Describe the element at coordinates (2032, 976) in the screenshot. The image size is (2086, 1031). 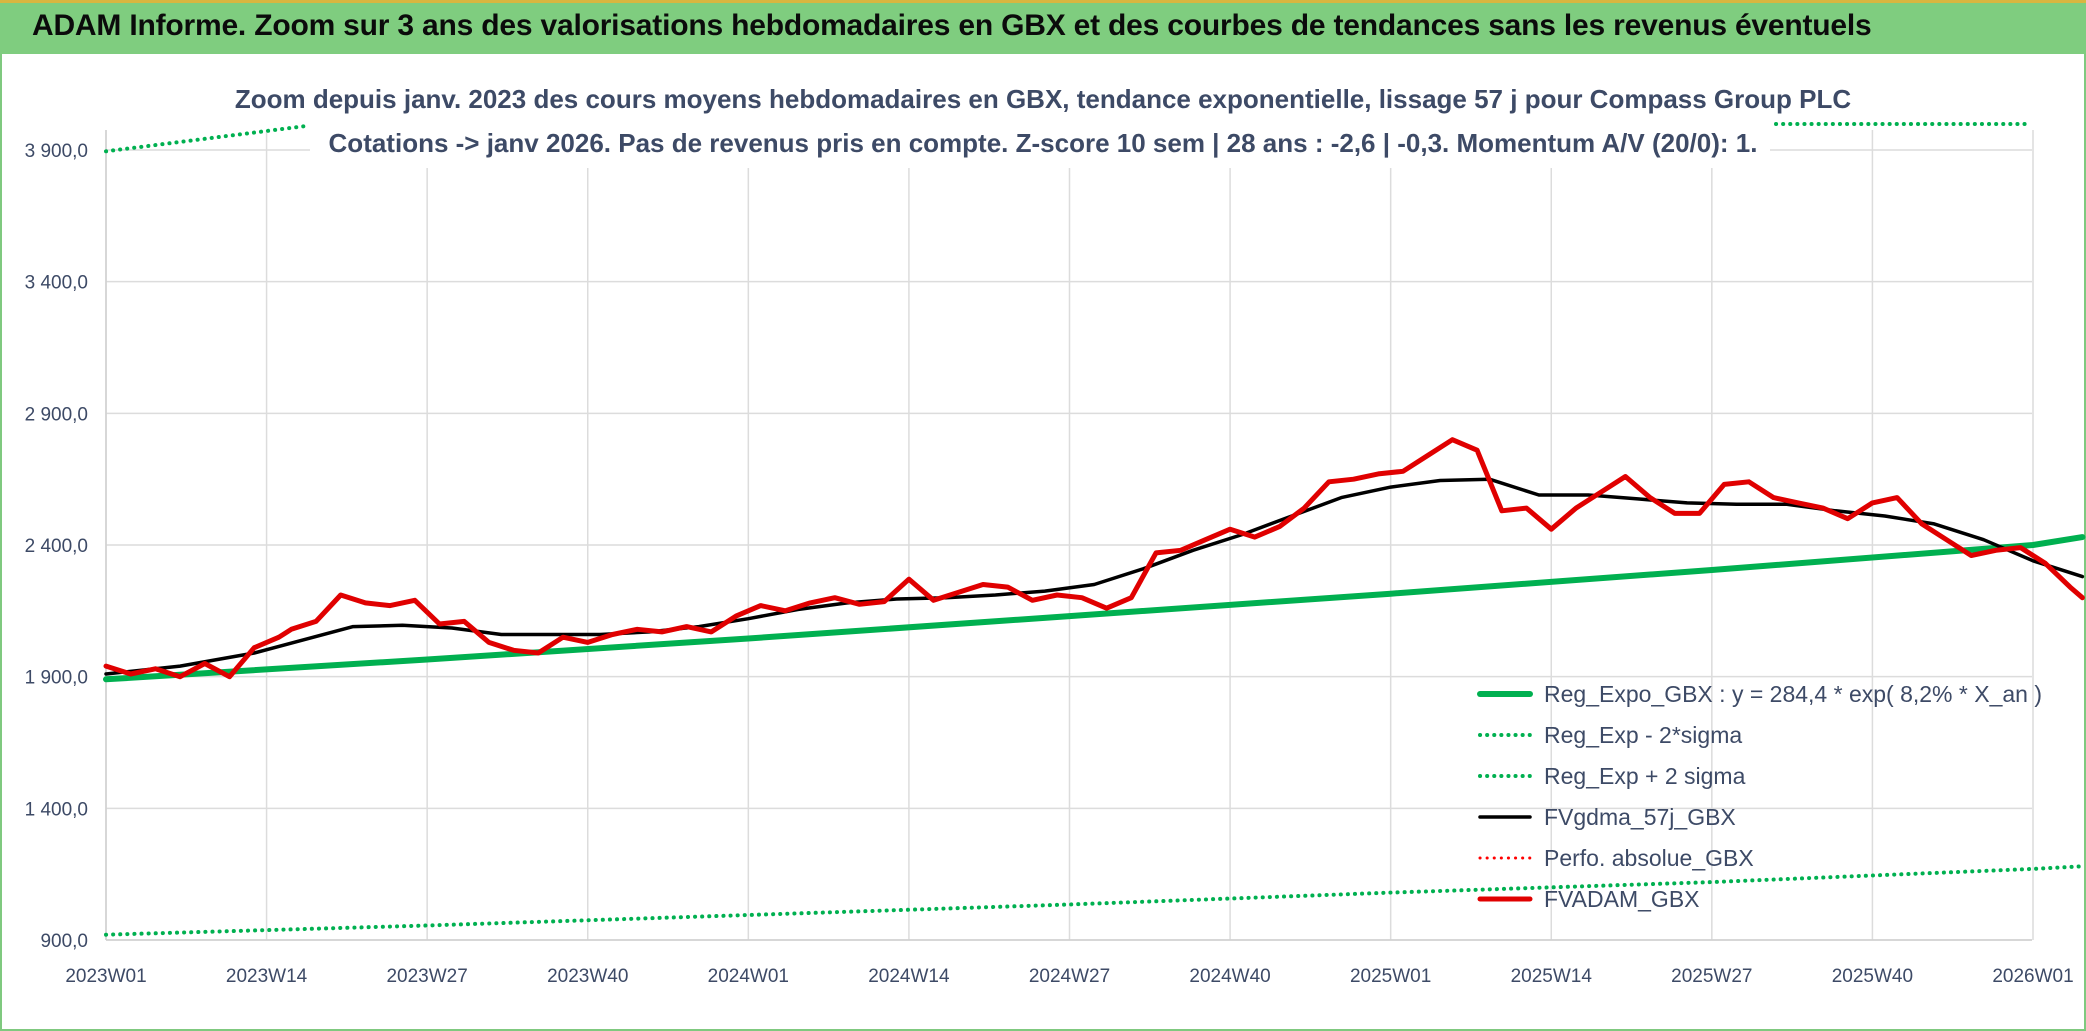
I see `x-tick-label: 2026W01` at that location.